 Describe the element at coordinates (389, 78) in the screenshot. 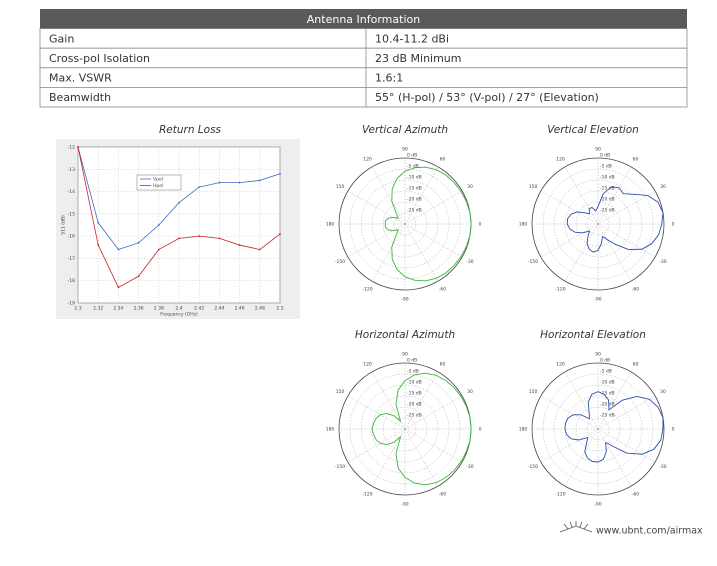

I see `table-cell: 1.6:1` at that location.